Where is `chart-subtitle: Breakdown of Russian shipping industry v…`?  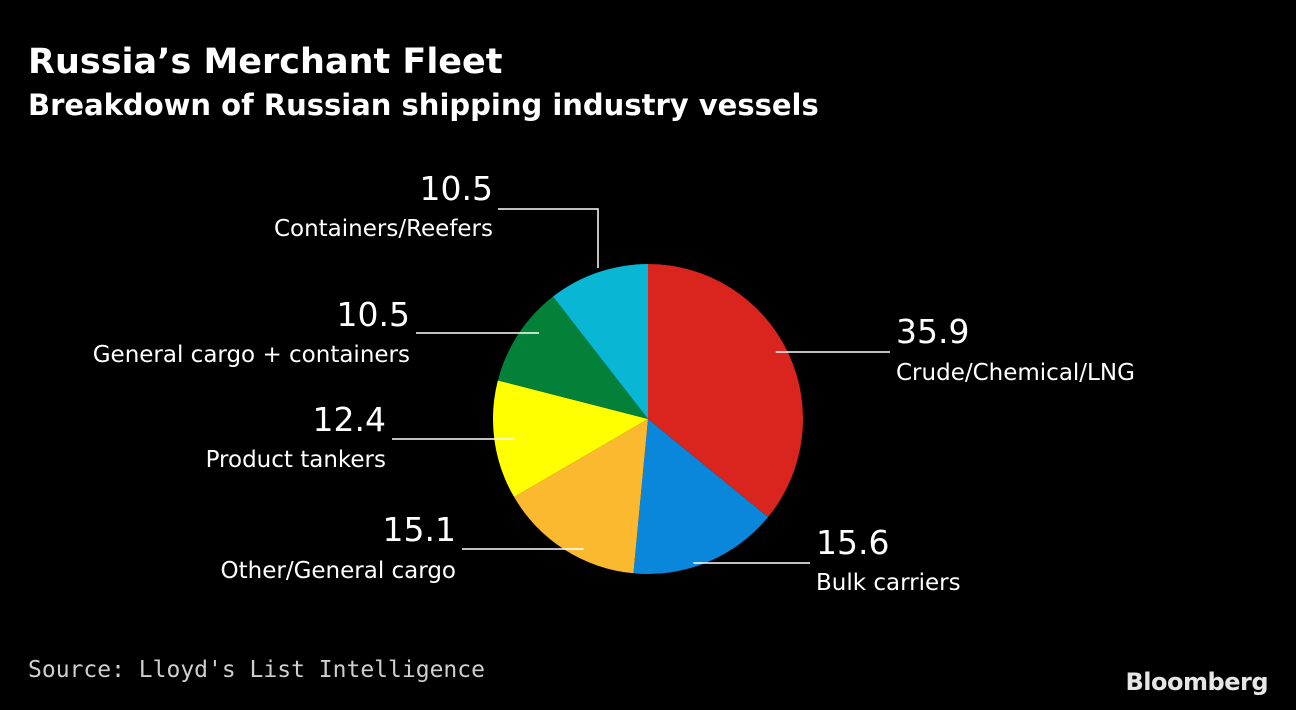 chart-subtitle: Breakdown of Russian shipping industry v… is located at coordinates (423, 105).